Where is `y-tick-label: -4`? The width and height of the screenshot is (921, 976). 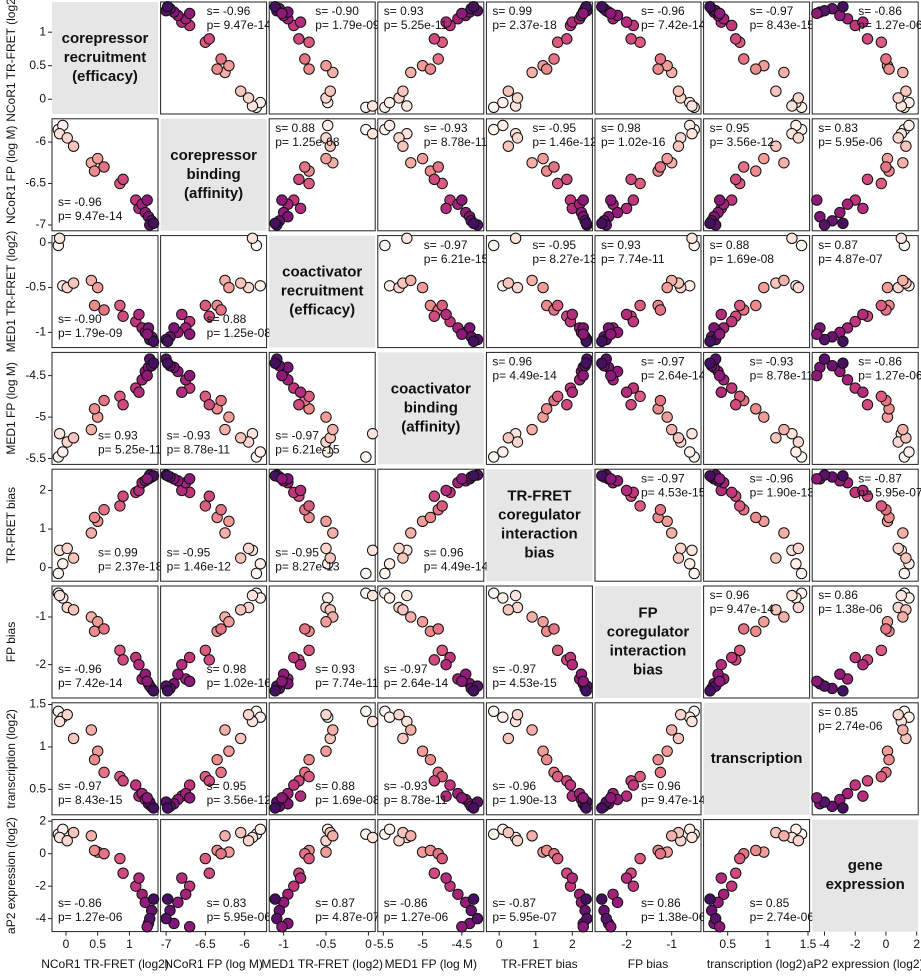
y-tick-label: -4 is located at coordinates (40, 918).